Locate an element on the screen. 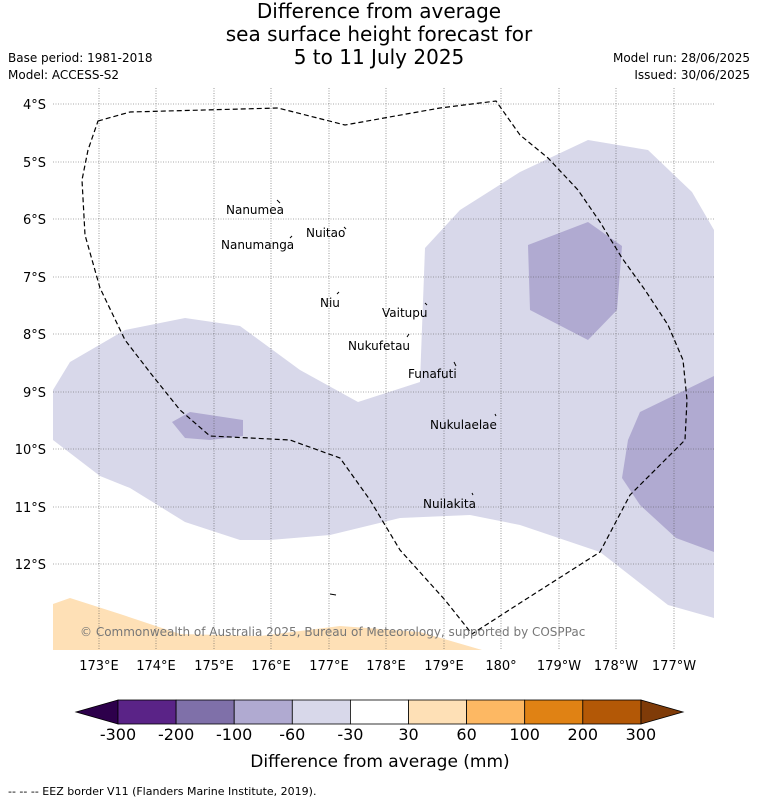 The image size is (758, 804). lon-label: 178°E is located at coordinates (386, 666).